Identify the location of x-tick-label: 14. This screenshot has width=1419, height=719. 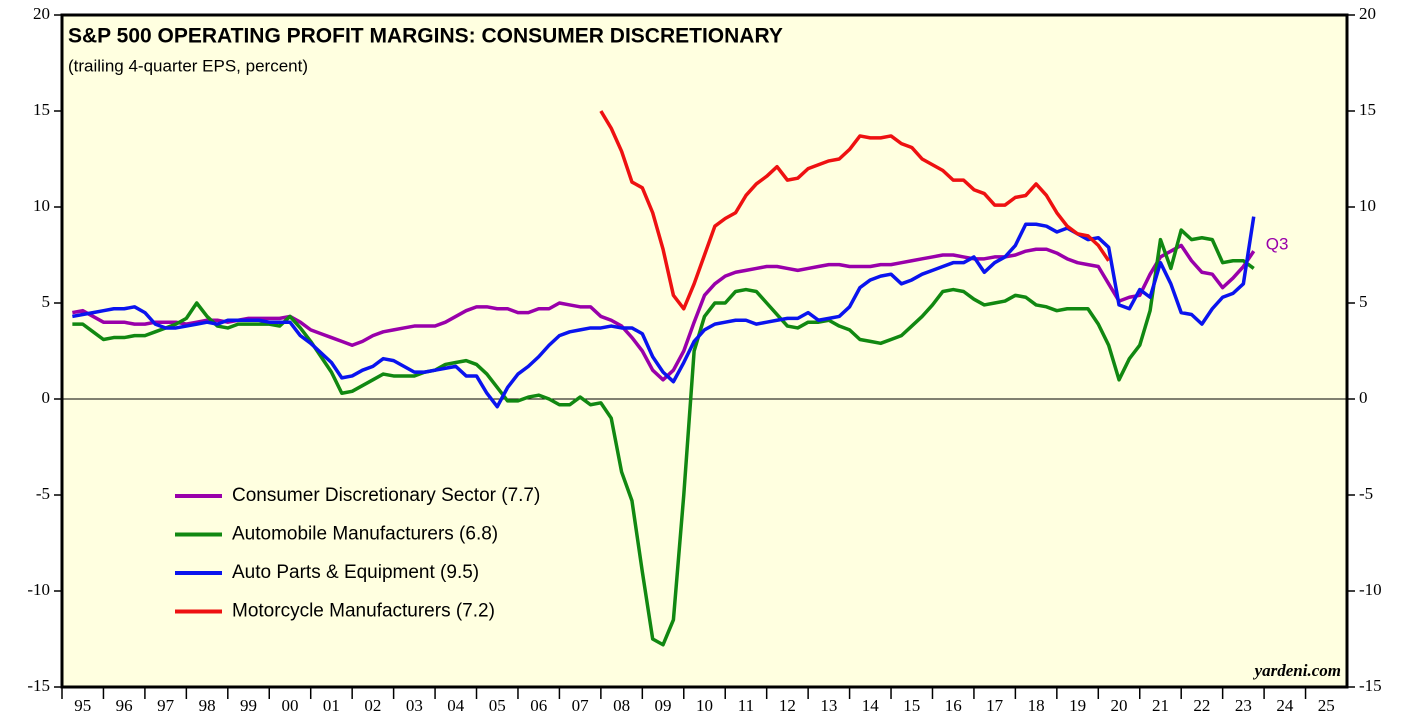
(871, 705).